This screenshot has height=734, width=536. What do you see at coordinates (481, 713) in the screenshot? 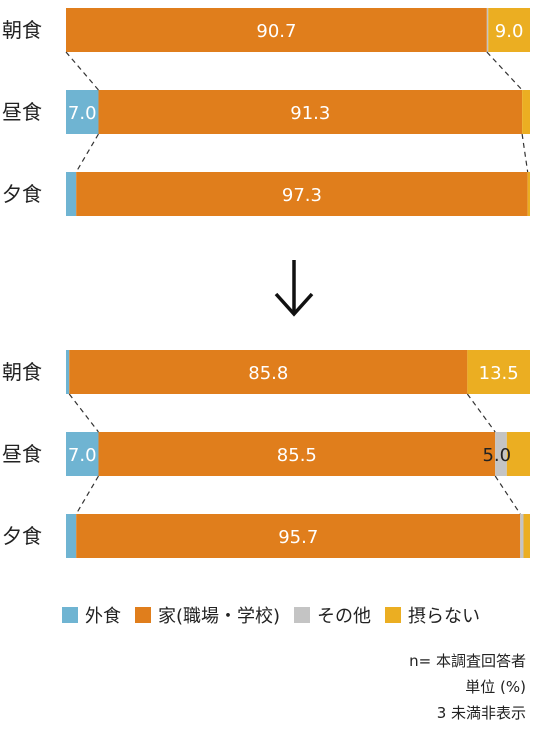
I see `note-threshold: 3 未満非表示` at bounding box center [481, 713].